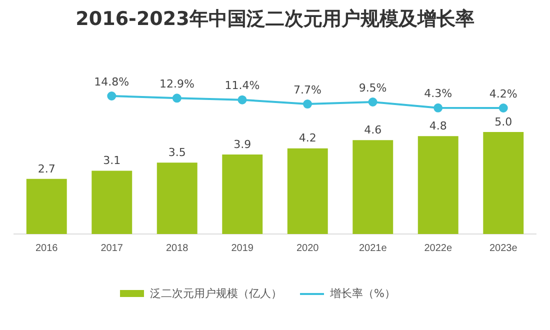 The width and height of the screenshot is (550, 330). What do you see at coordinates (242, 85) in the screenshot?
I see `data-label: 11.4%` at bounding box center [242, 85].